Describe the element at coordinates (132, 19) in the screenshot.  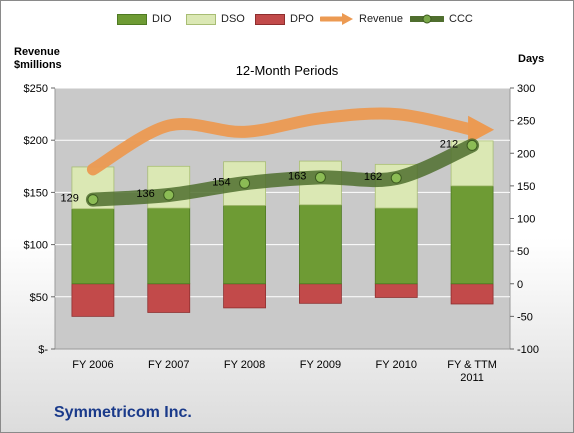
I see `legend-swatch-dio` at that location.